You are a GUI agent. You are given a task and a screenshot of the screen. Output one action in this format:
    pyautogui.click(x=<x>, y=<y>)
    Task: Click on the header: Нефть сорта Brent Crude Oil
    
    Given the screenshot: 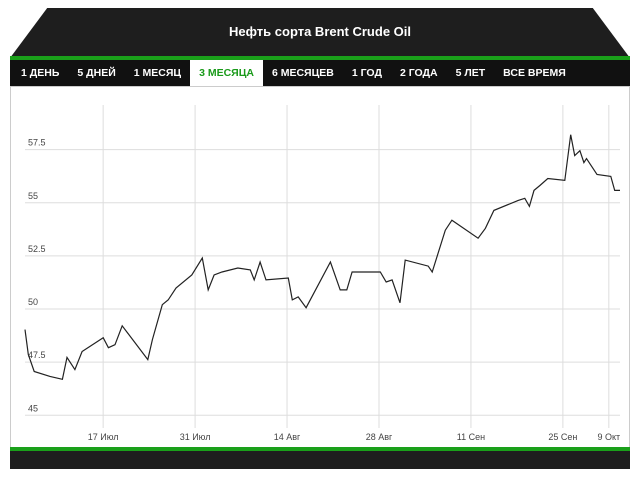 What is the action you would take?
    pyautogui.click(x=320, y=33)
    